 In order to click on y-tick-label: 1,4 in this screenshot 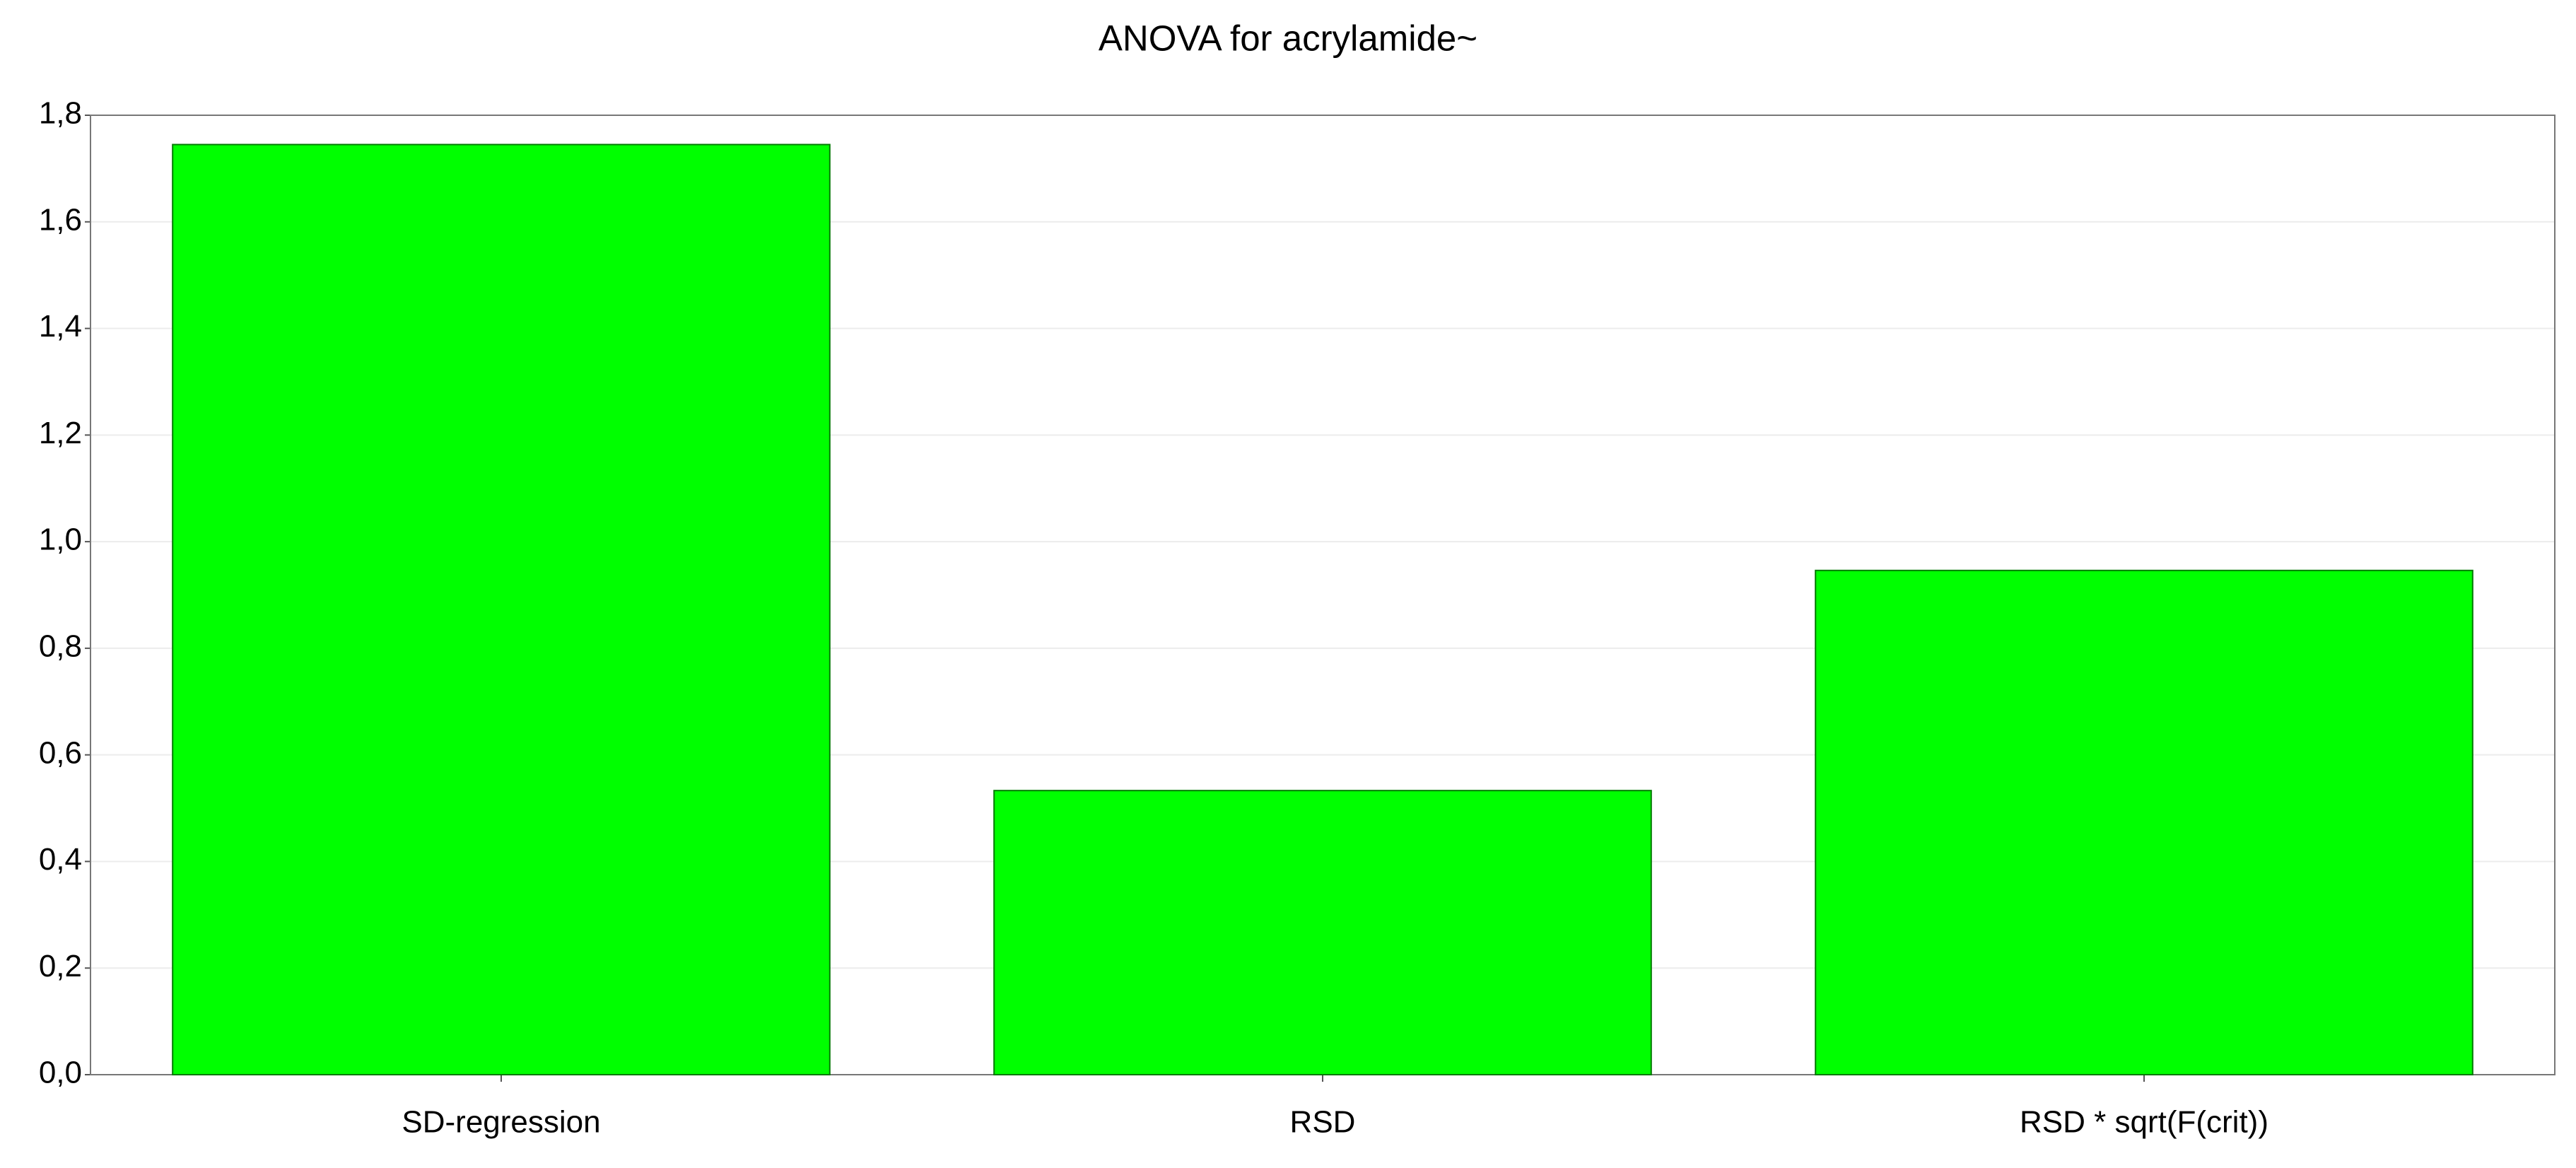, I will do `click(61, 327)`.